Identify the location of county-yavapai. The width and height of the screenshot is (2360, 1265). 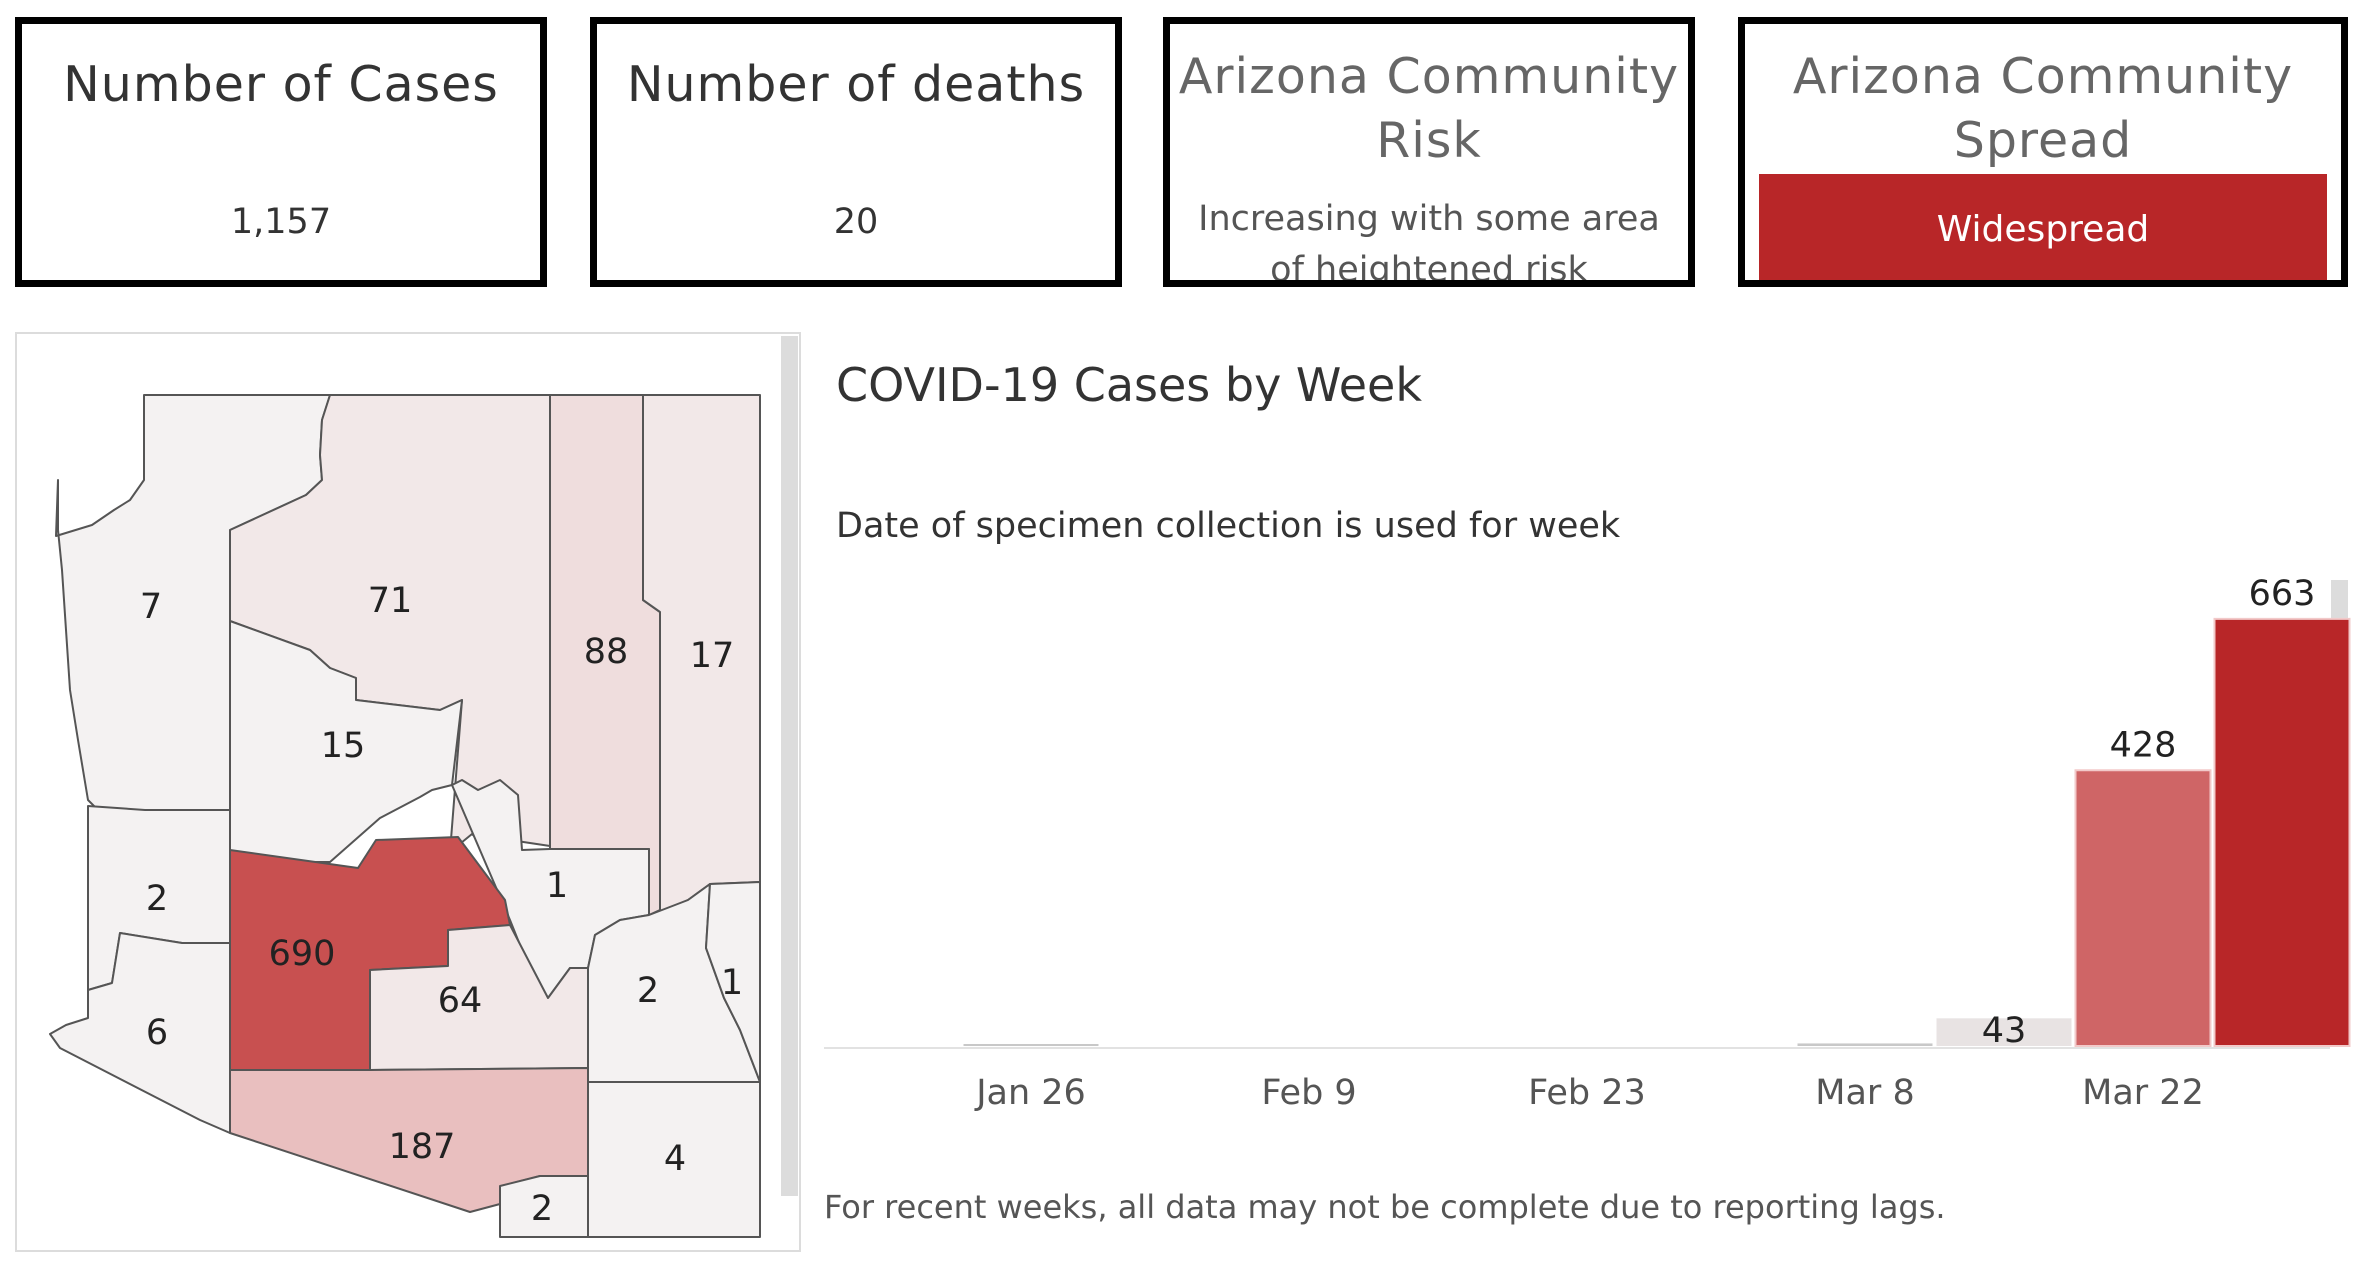
(346, 741).